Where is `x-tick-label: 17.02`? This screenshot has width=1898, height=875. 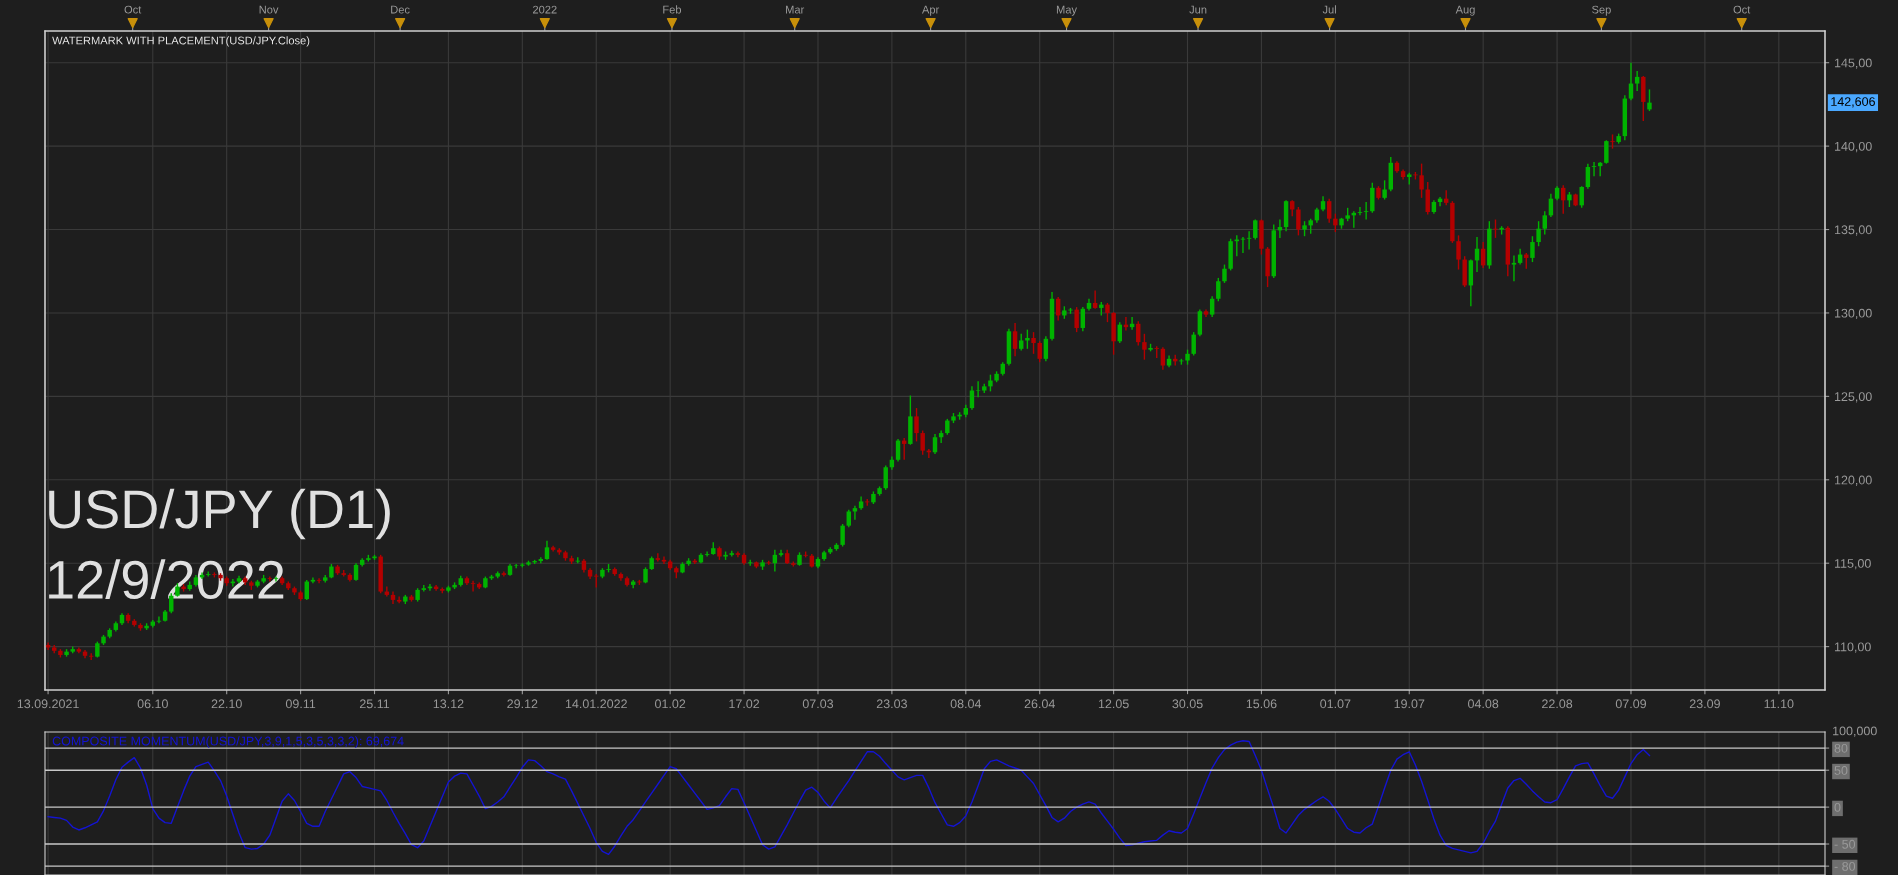
x-tick-label: 17.02 is located at coordinates (744, 704).